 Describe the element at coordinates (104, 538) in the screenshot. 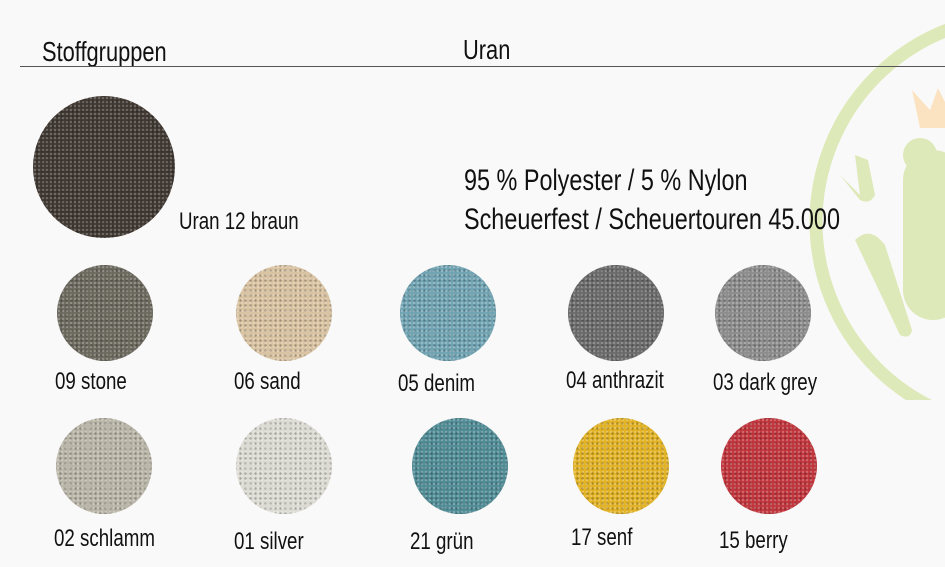

I see `swatch-label: 02 schlamm` at that location.